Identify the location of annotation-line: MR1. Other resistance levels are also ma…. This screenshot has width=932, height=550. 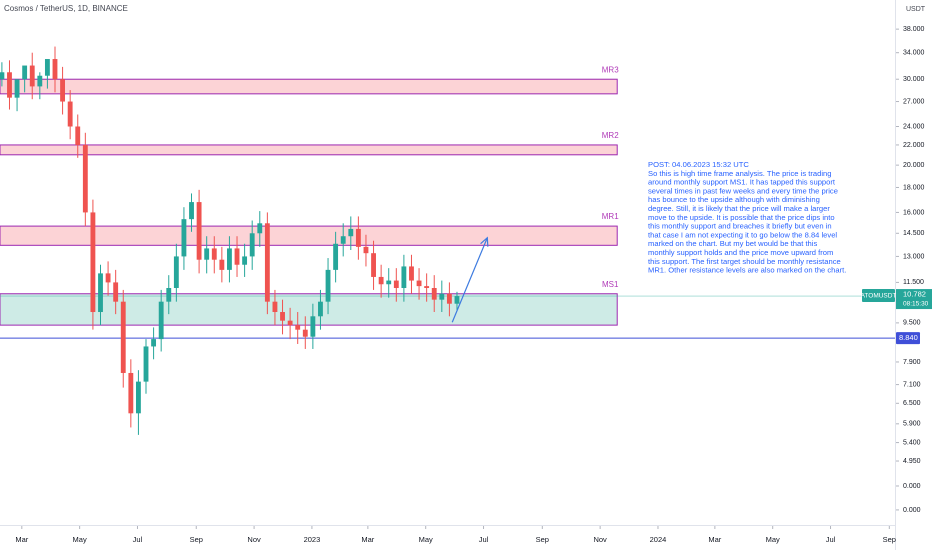
(747, 270).